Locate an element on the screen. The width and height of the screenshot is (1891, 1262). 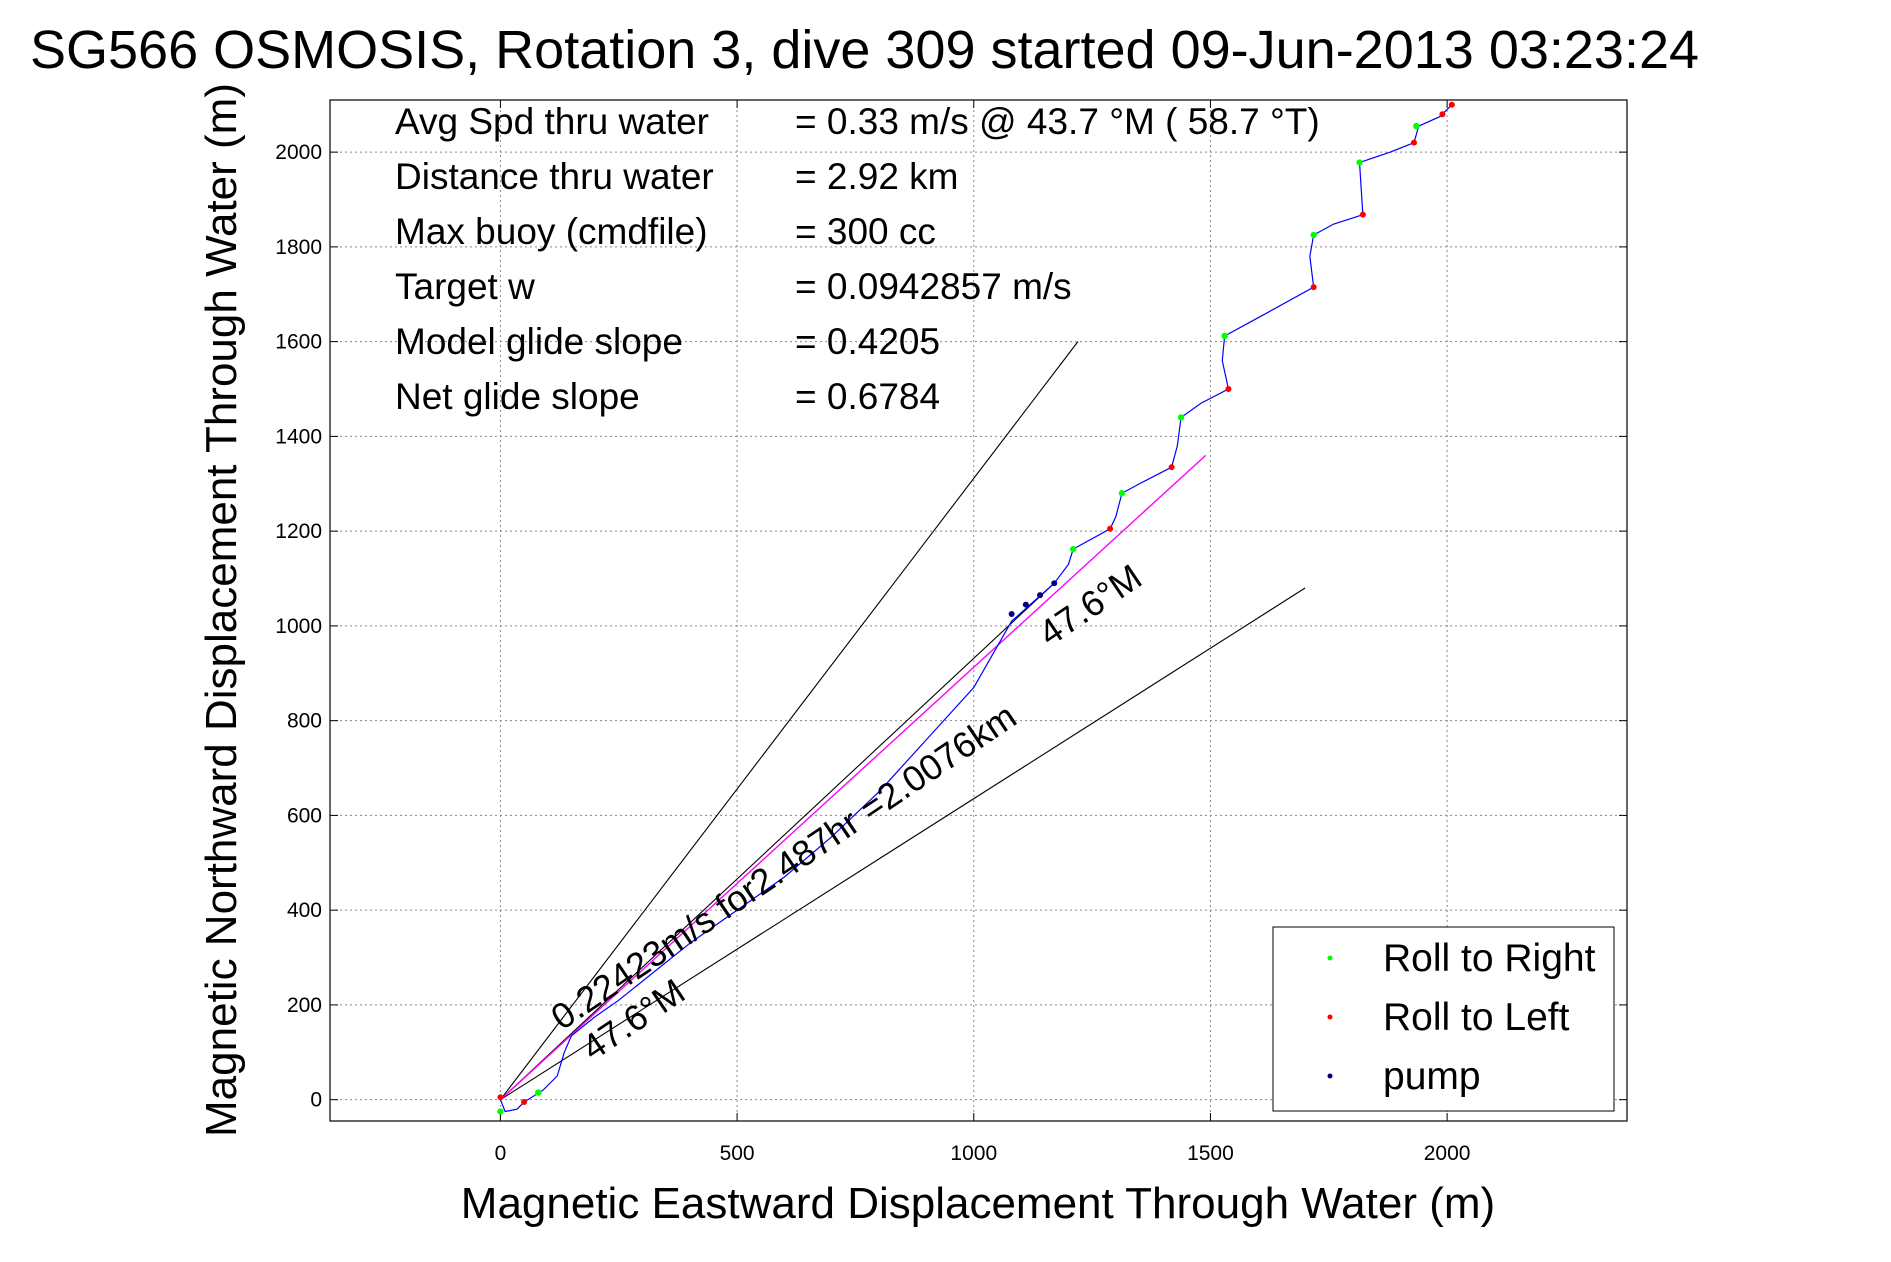
stat-value: = 0.0942857 m/s is located at coordinates (933, 286).